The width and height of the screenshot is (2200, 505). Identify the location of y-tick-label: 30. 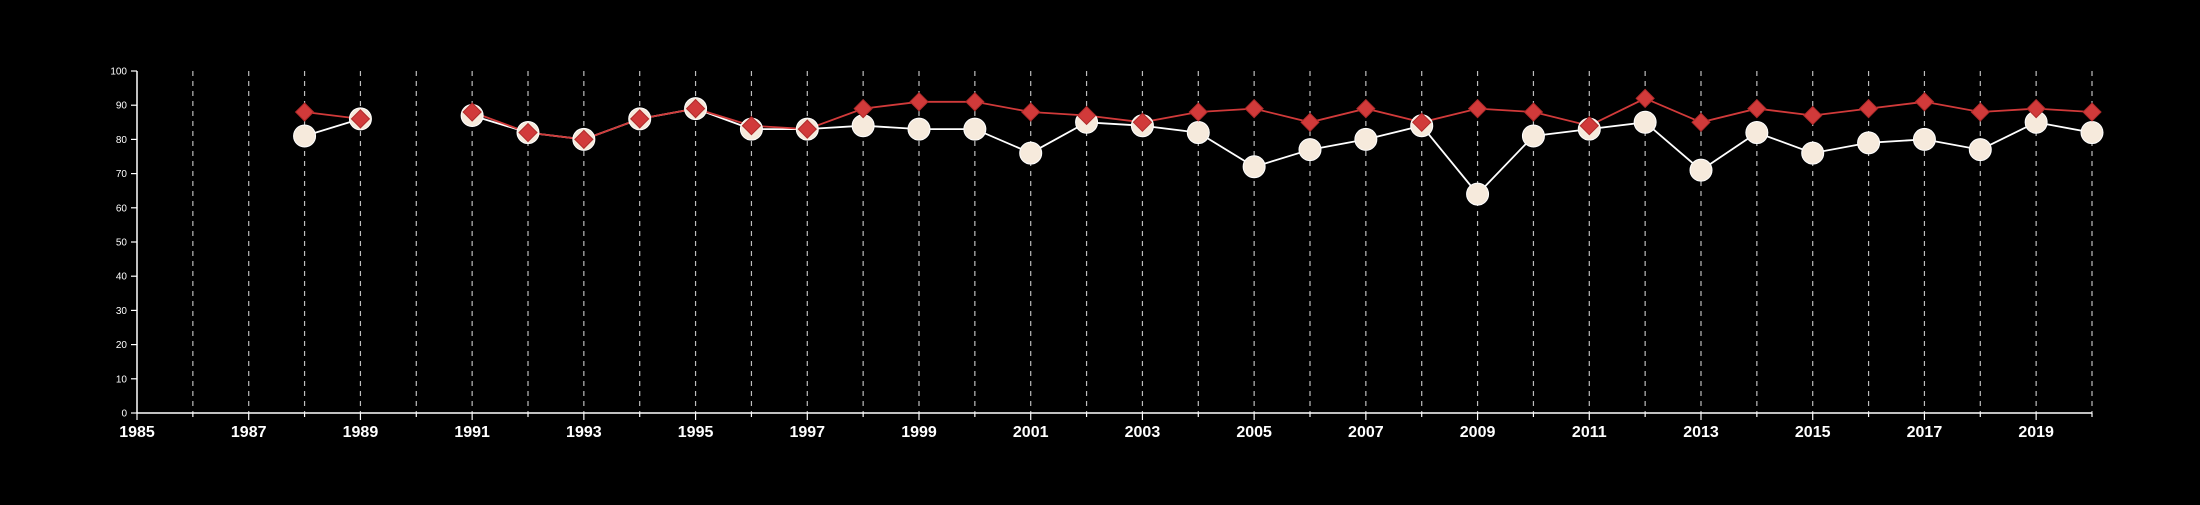
(122, 311).